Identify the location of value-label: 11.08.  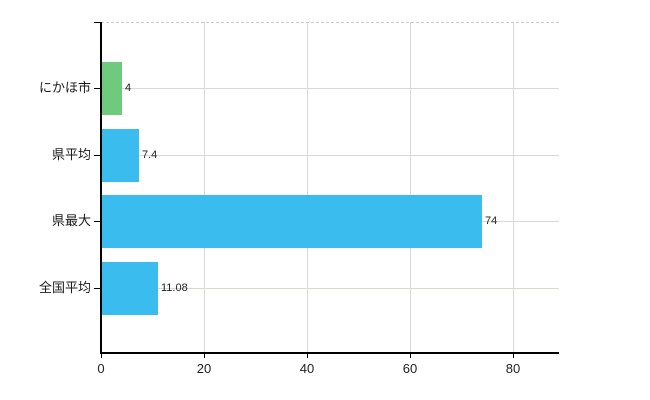
(174, 288).